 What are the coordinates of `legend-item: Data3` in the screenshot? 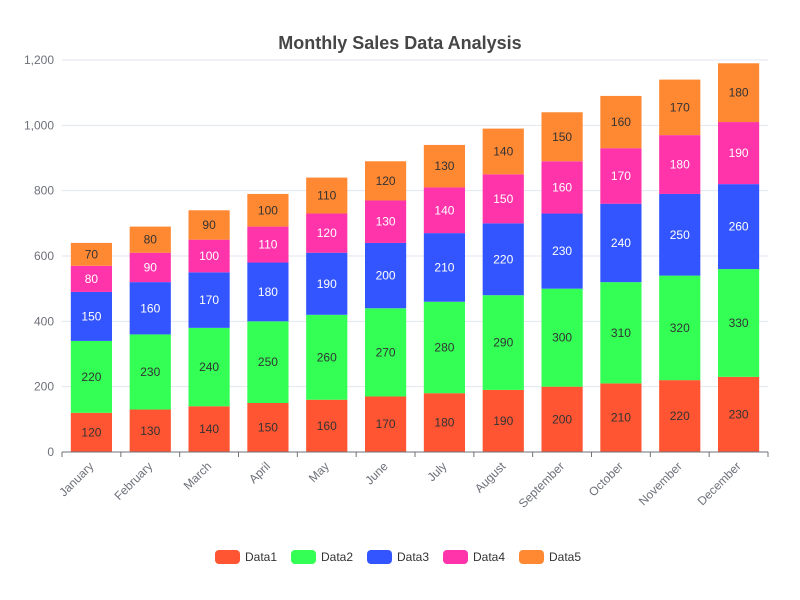 It's located at (398, 557).